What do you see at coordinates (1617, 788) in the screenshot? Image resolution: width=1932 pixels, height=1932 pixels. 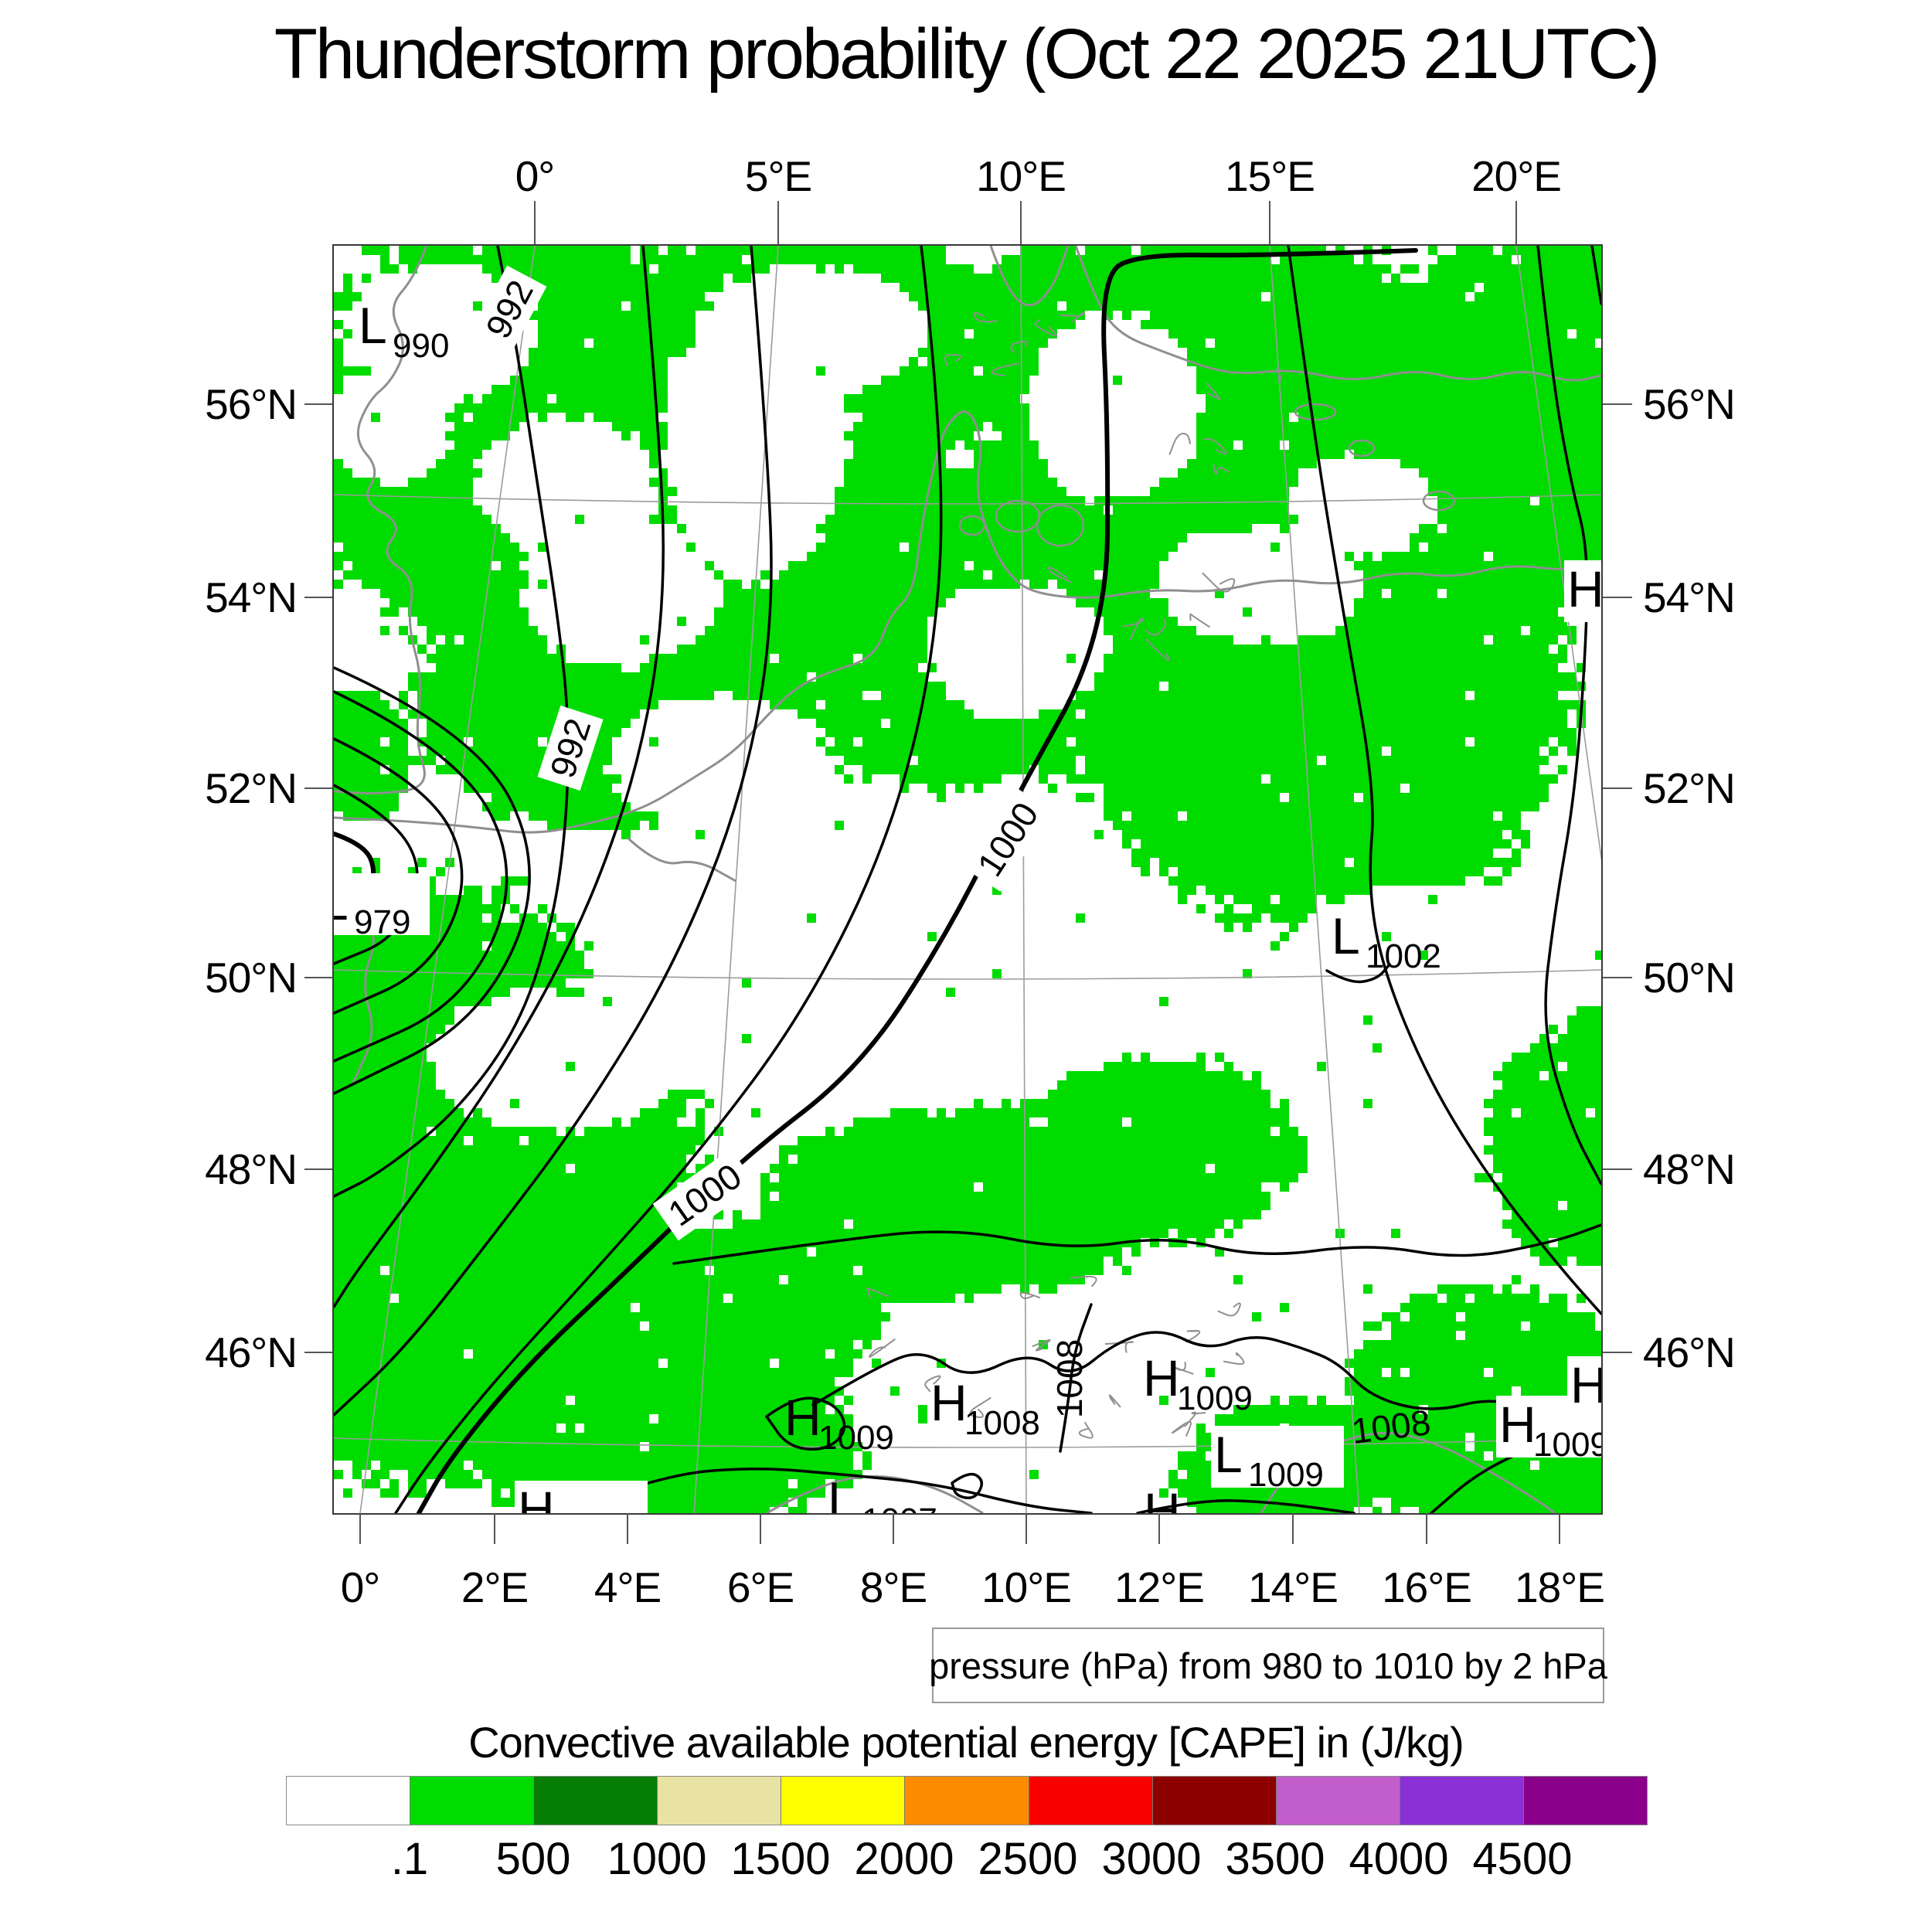 I see `axis-tick-right` at bounding box center [1617, 788].